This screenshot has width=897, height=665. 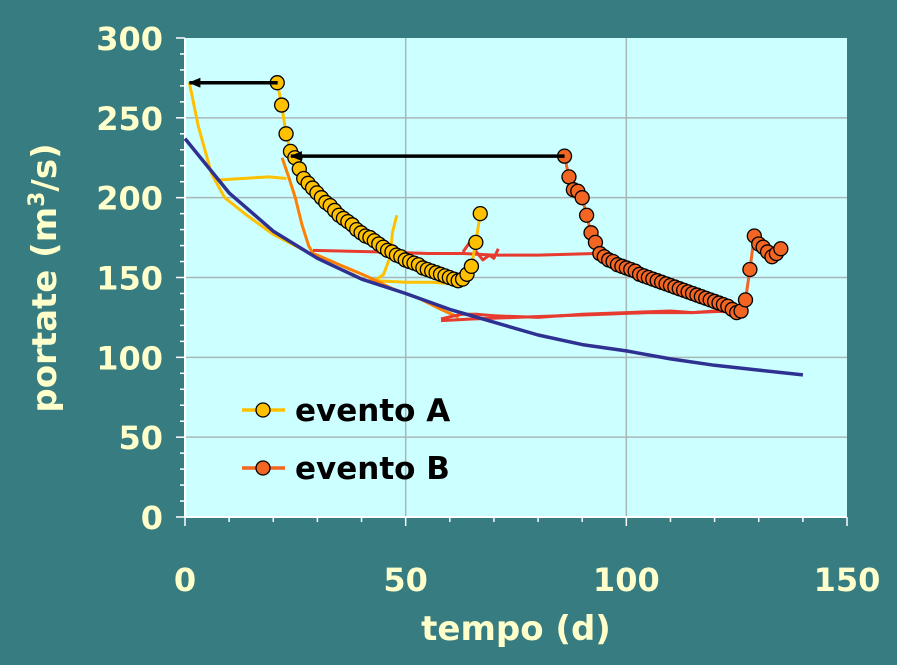 What do you see at coordinates (263, 410) in the screenshot?
I see `legend-marker-evento-a` at bounding box center [263, 410].